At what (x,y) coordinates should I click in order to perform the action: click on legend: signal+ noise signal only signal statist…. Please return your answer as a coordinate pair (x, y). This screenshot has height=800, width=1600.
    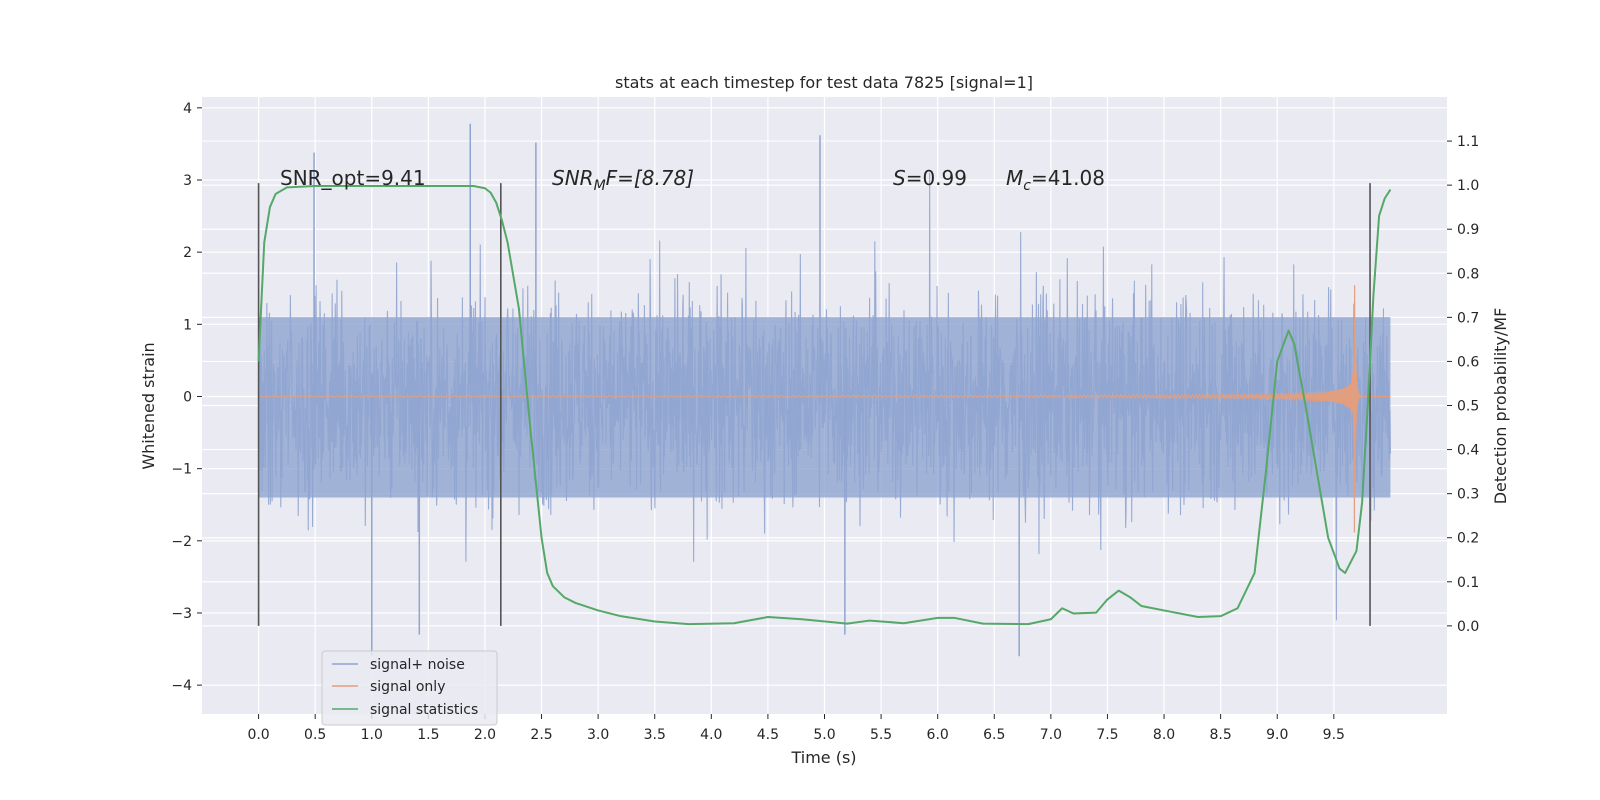
    Looking at the image, I should click on (409, 688).